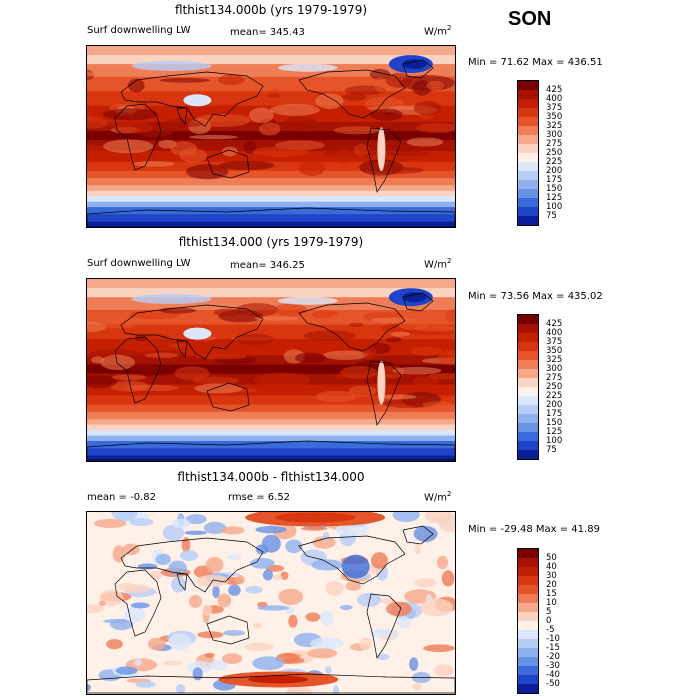  Describe the element at coordinates (566, 621) in the screenshot. I see `panel-3-colorbar-labels: 50 40 30 20 15 10 5 0 -5 -10 -15 -20 -30 -40 -50` at that location.